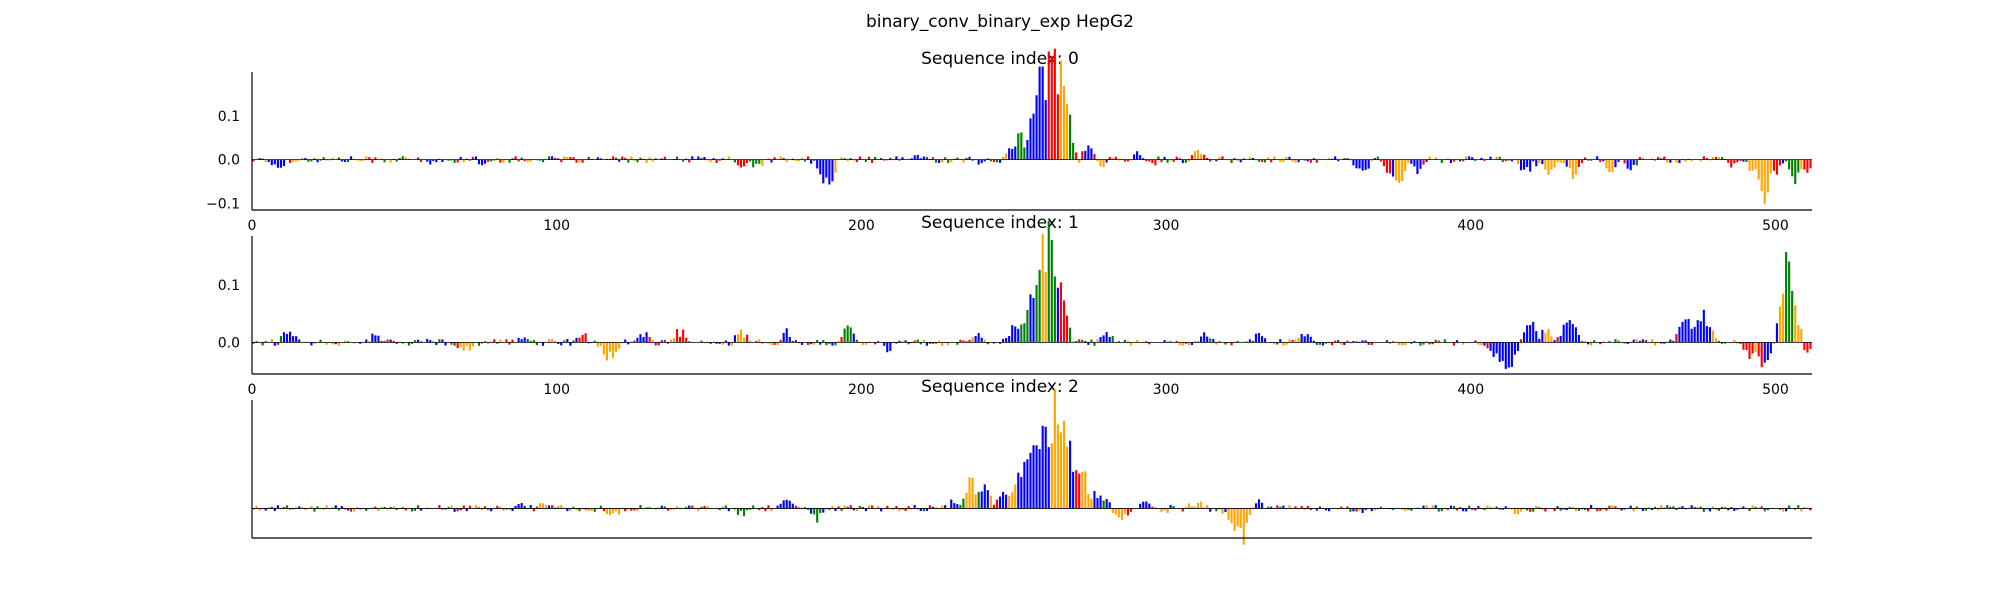 The width and height of the screenshot is (2000, 600). Describe the element at coordinates (252, 390) in the screenshot. I see `x-tick-label: 0` at that location.